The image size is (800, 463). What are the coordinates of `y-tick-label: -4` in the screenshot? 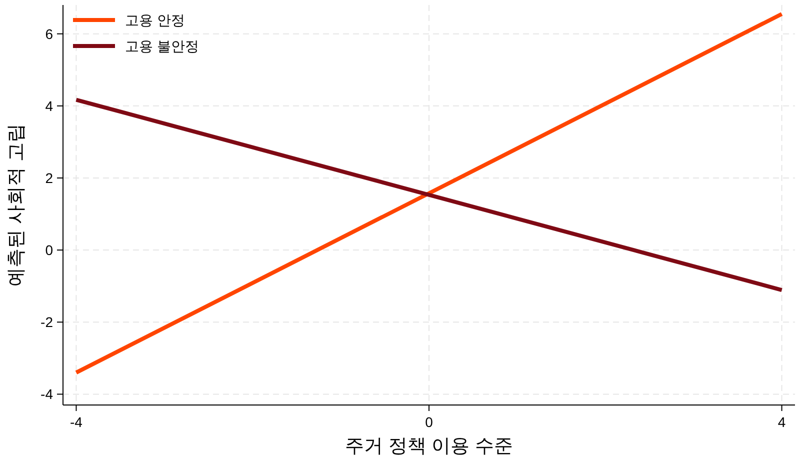 It's located at (47, 394).